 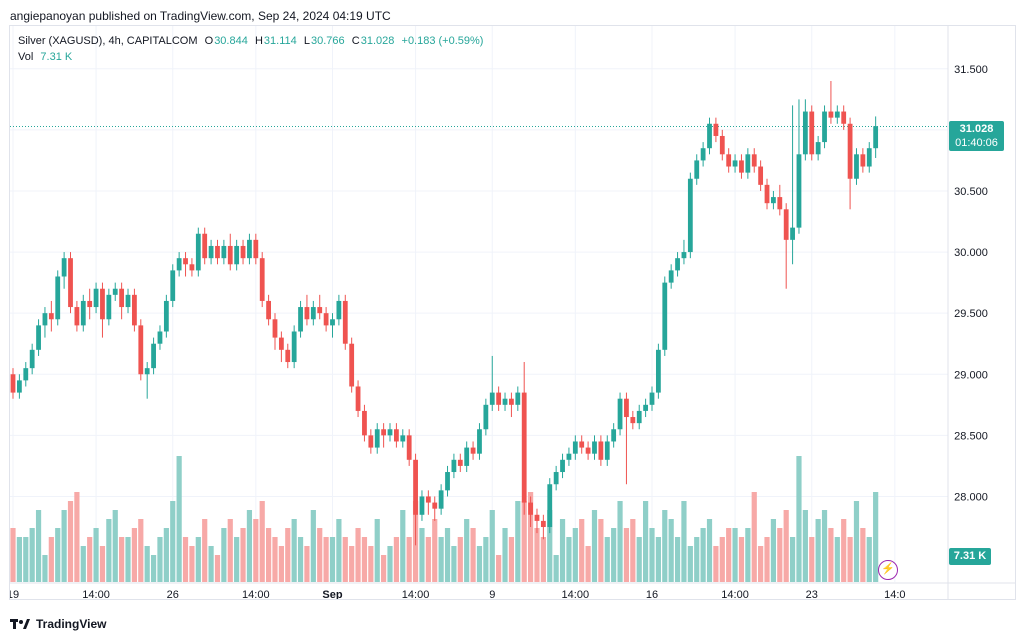 What do you see at coordinates (251, 57) in the screenshot?
I see `legend-volume-row: Vol 7.31 K` at bounding box center [251, 57].